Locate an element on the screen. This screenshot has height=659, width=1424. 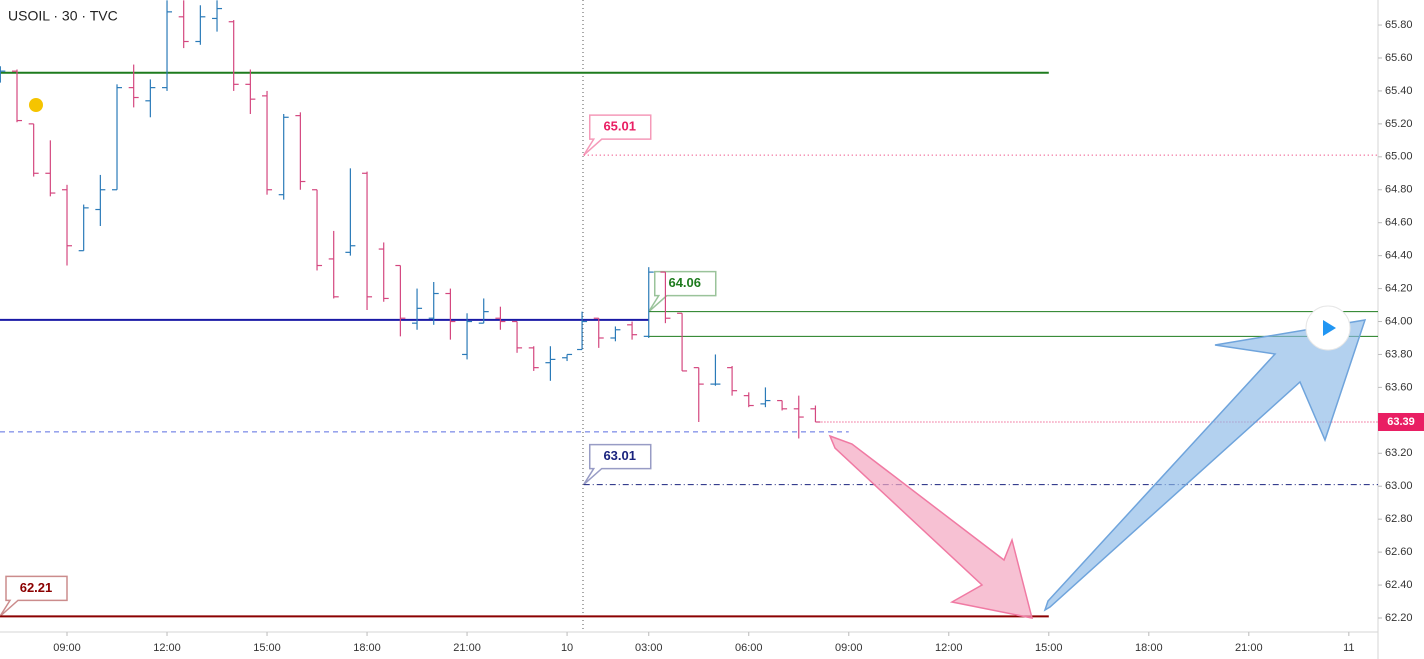
x-tick-label: 11 is located at coordinates (1348, 648).